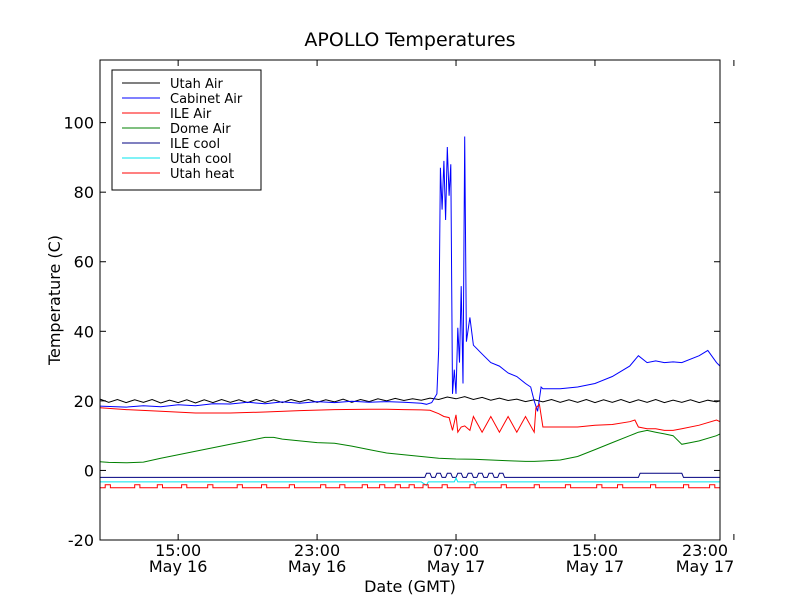 The height and width of the screenshot is (600, 800). What do you see at coordinates (89, 470) in the screenshot?
I see `y-tick-label: 0` at bounding box center [89, 470].